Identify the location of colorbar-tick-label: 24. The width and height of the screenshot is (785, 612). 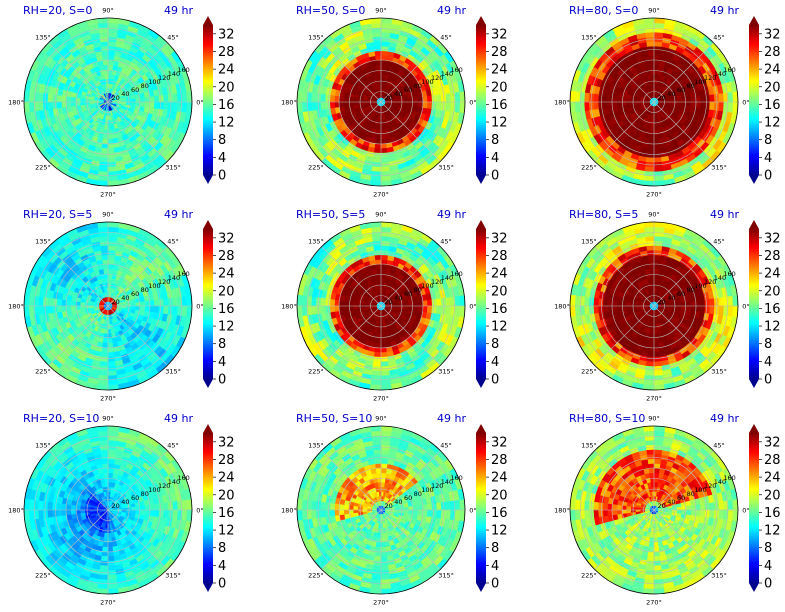
(772, 70).